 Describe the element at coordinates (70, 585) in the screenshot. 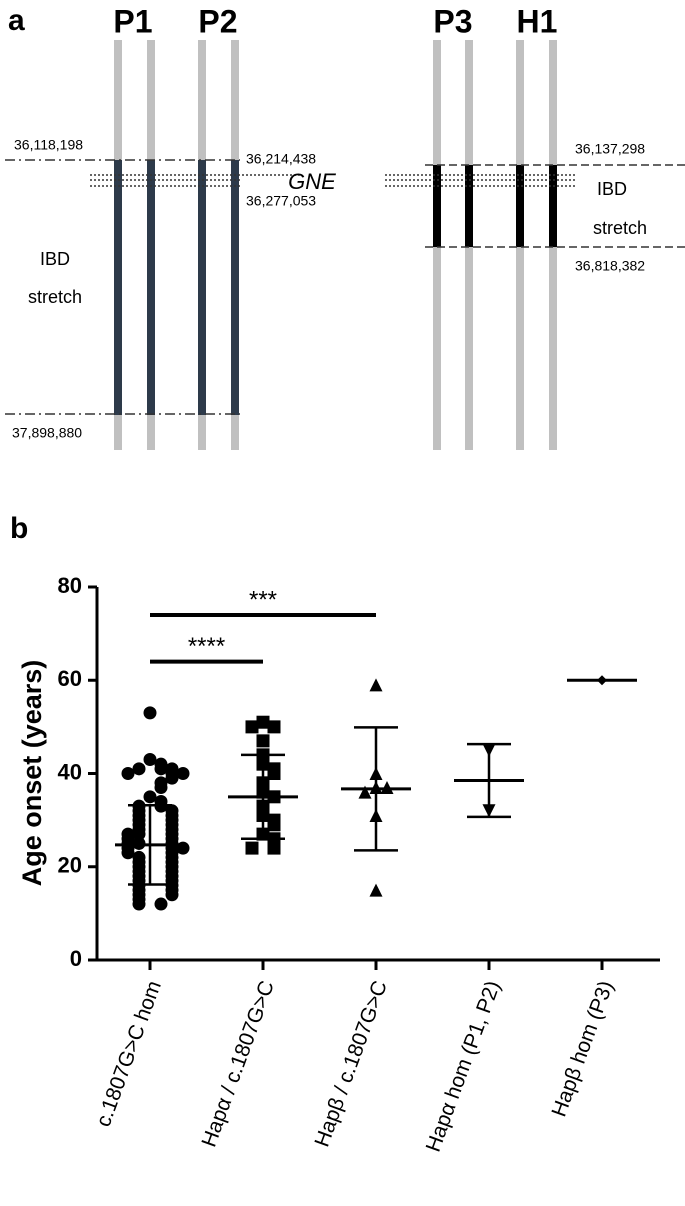

I see `y-tick-label: 80` at that location.